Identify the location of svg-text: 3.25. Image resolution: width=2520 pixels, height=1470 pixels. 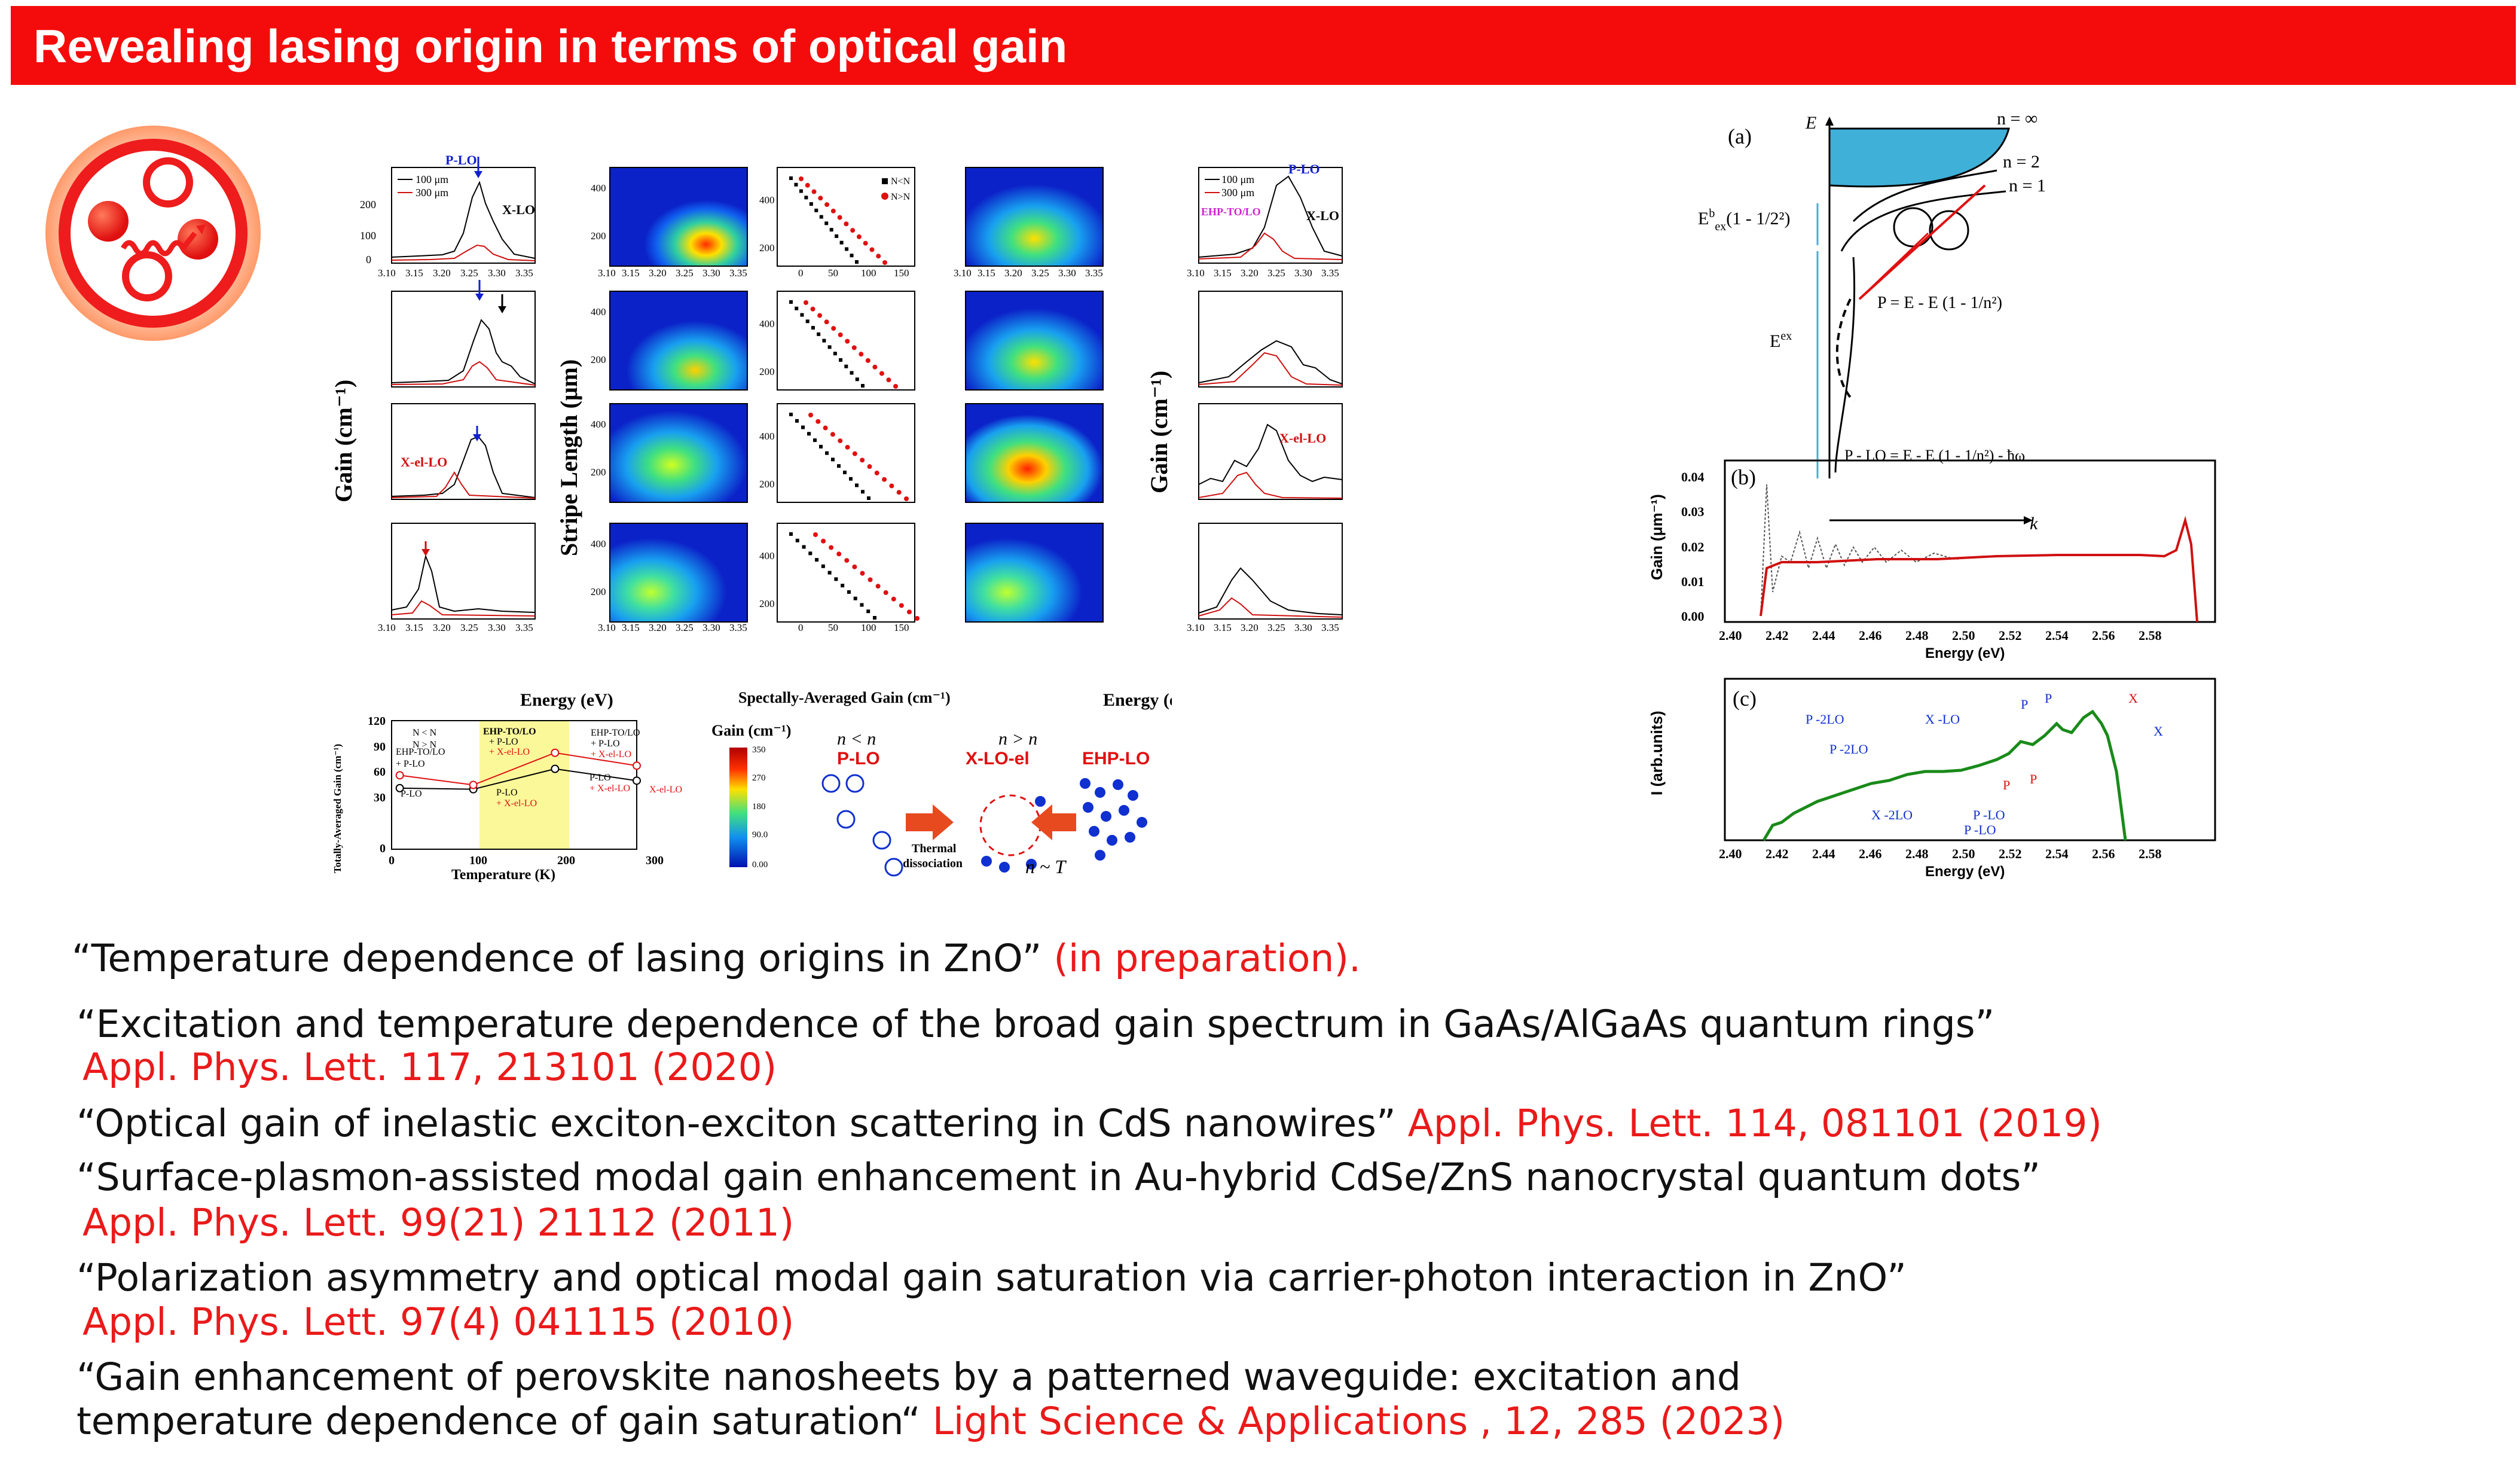
(1276, 273).